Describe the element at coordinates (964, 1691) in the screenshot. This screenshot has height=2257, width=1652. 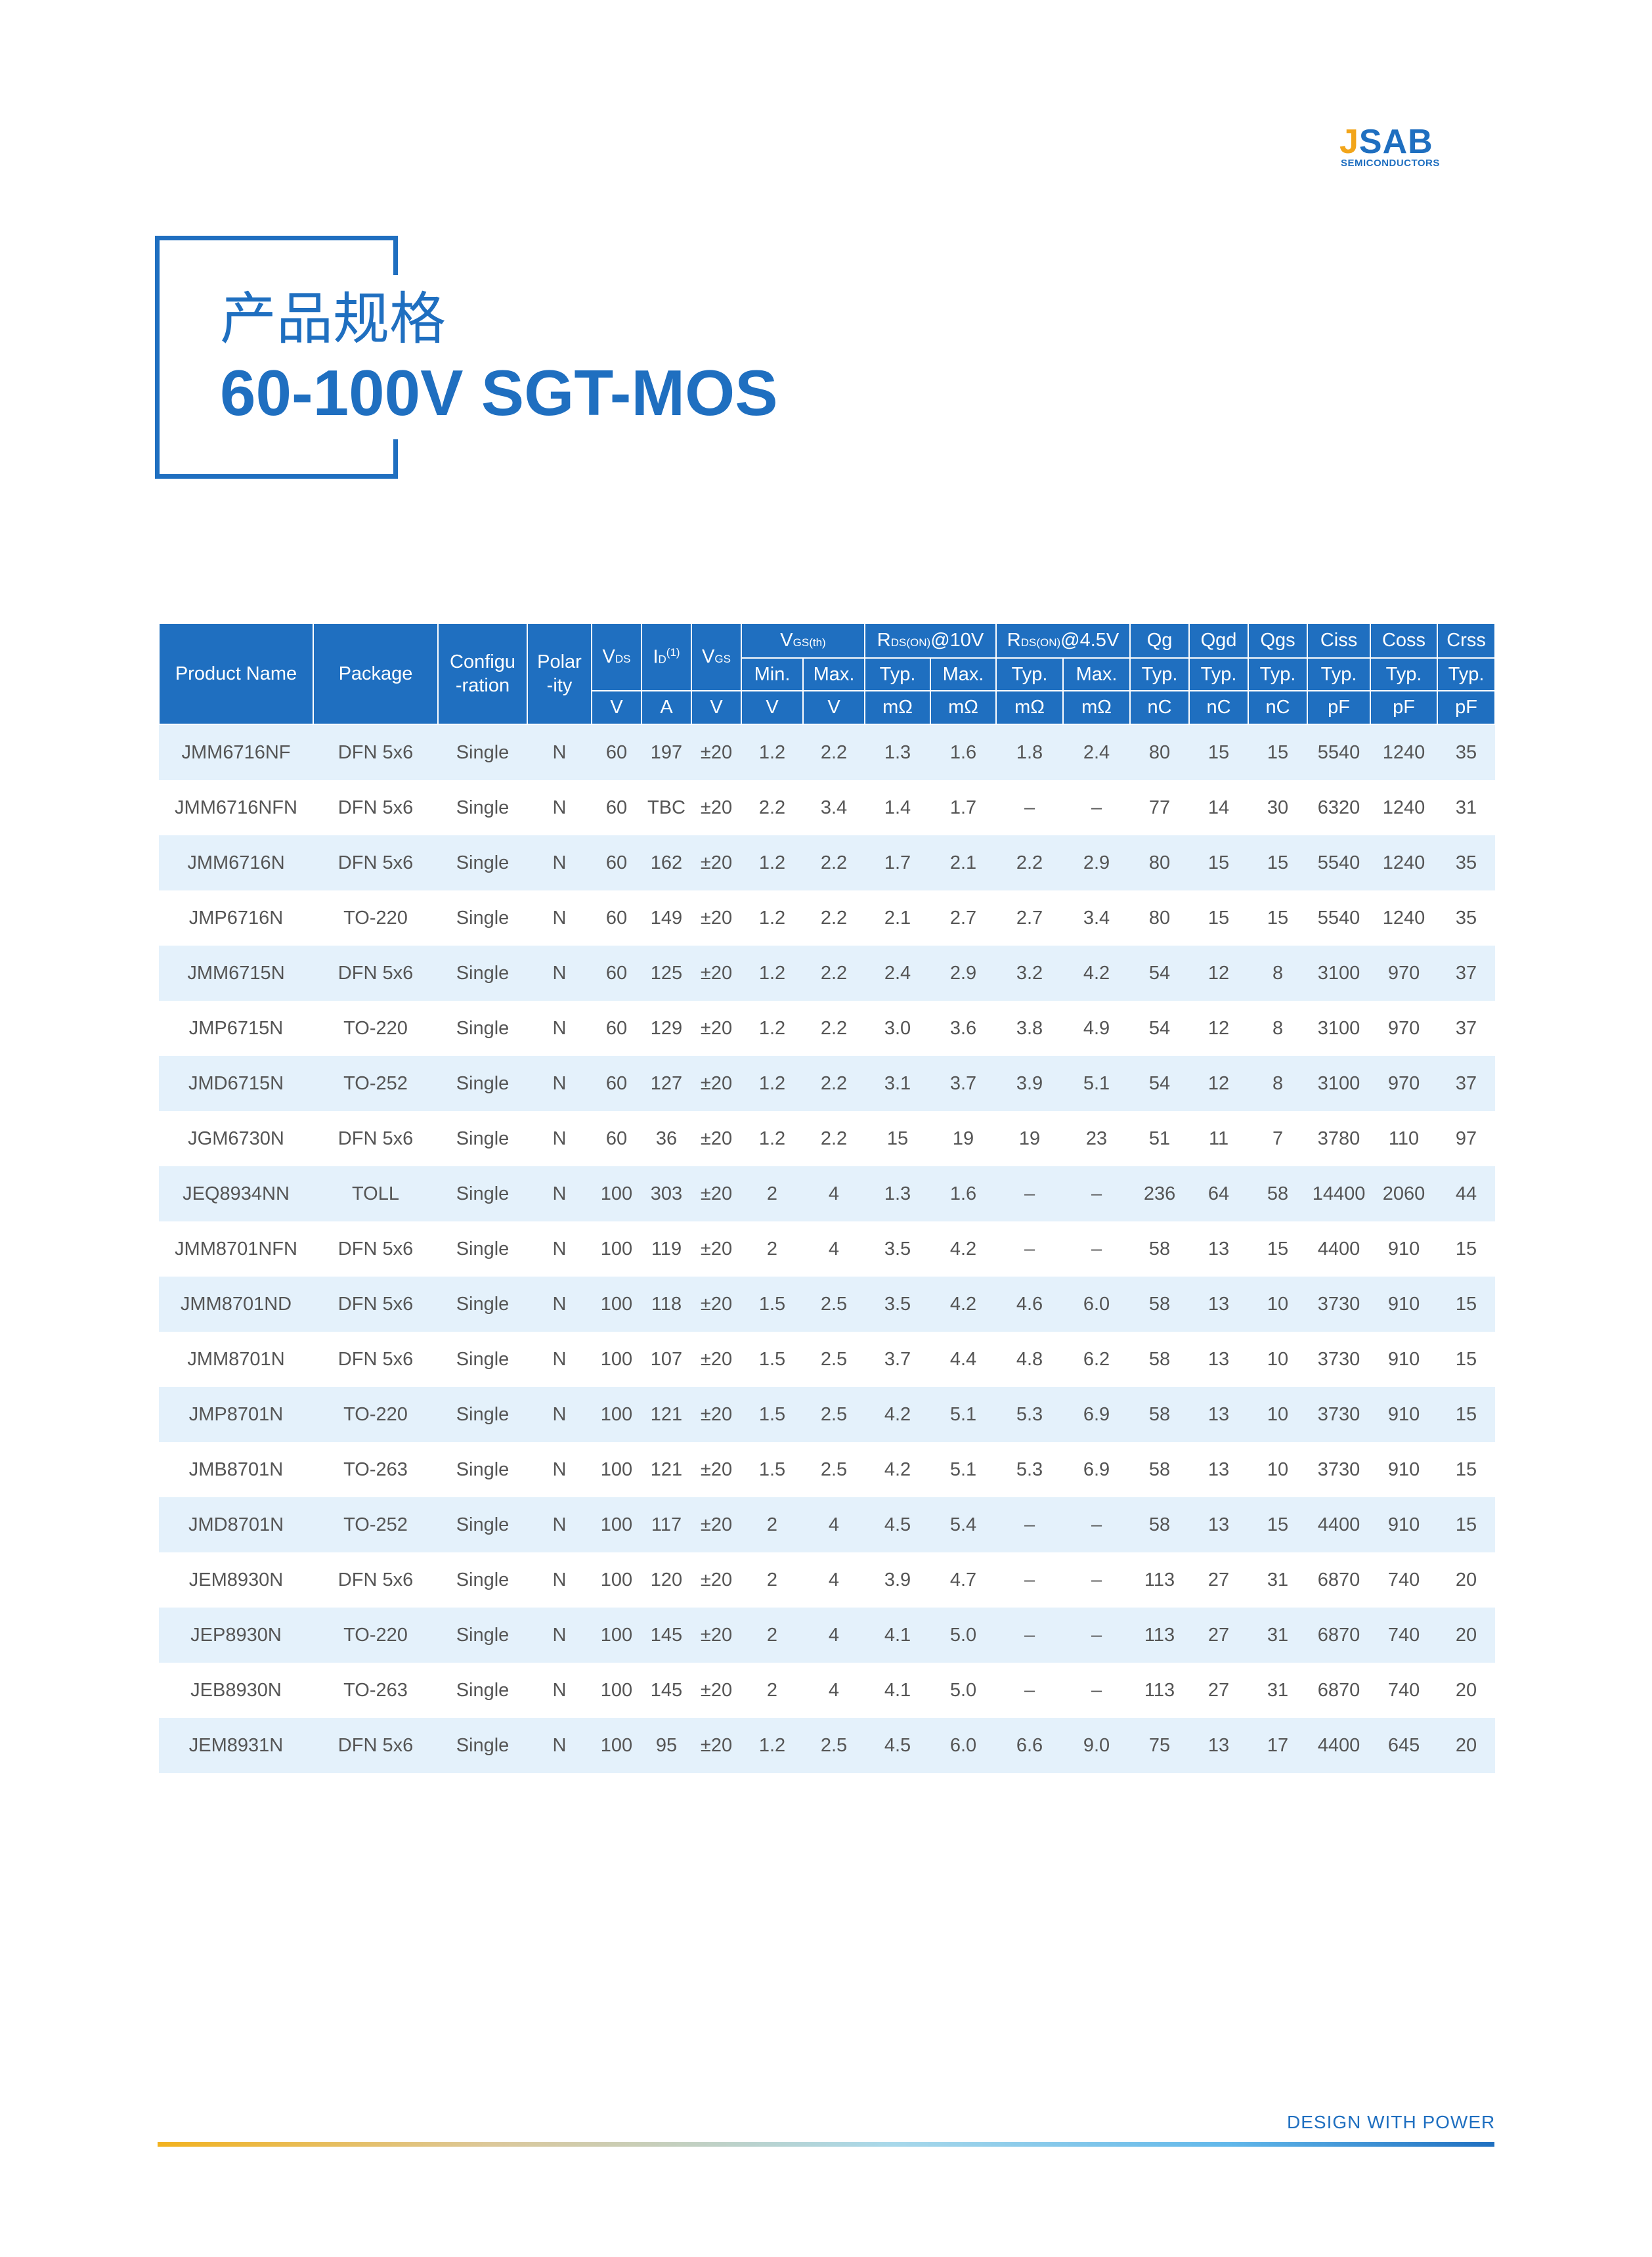
I see `table-cell: 5.0` at that location.